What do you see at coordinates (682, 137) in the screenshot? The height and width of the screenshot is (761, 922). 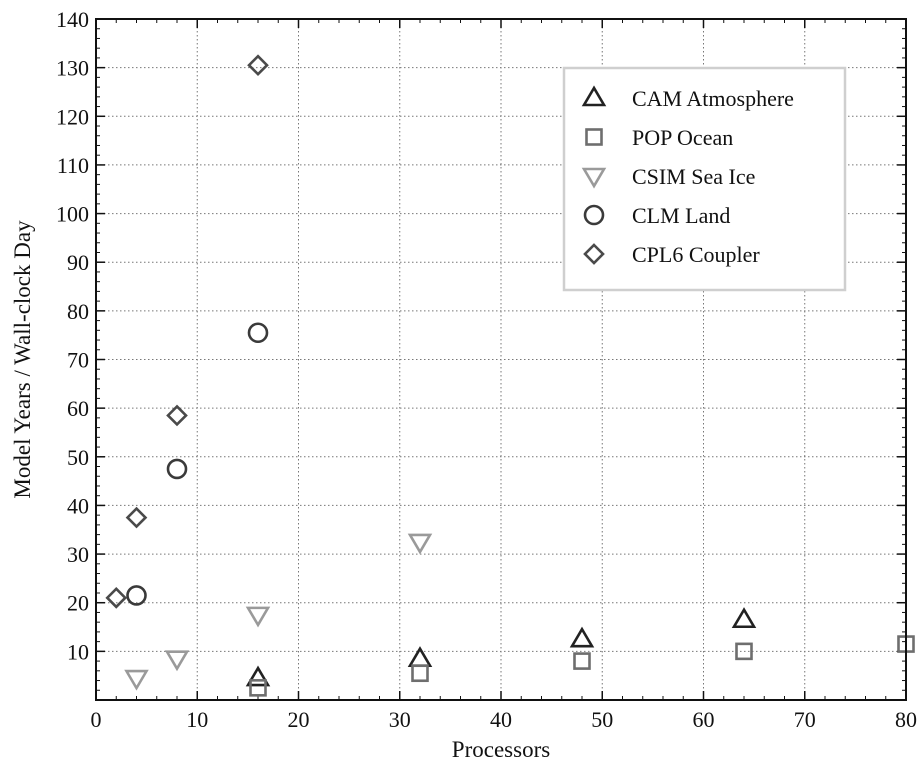 I see `legend-label: POP Ocean` at bounding box center [682, 137].